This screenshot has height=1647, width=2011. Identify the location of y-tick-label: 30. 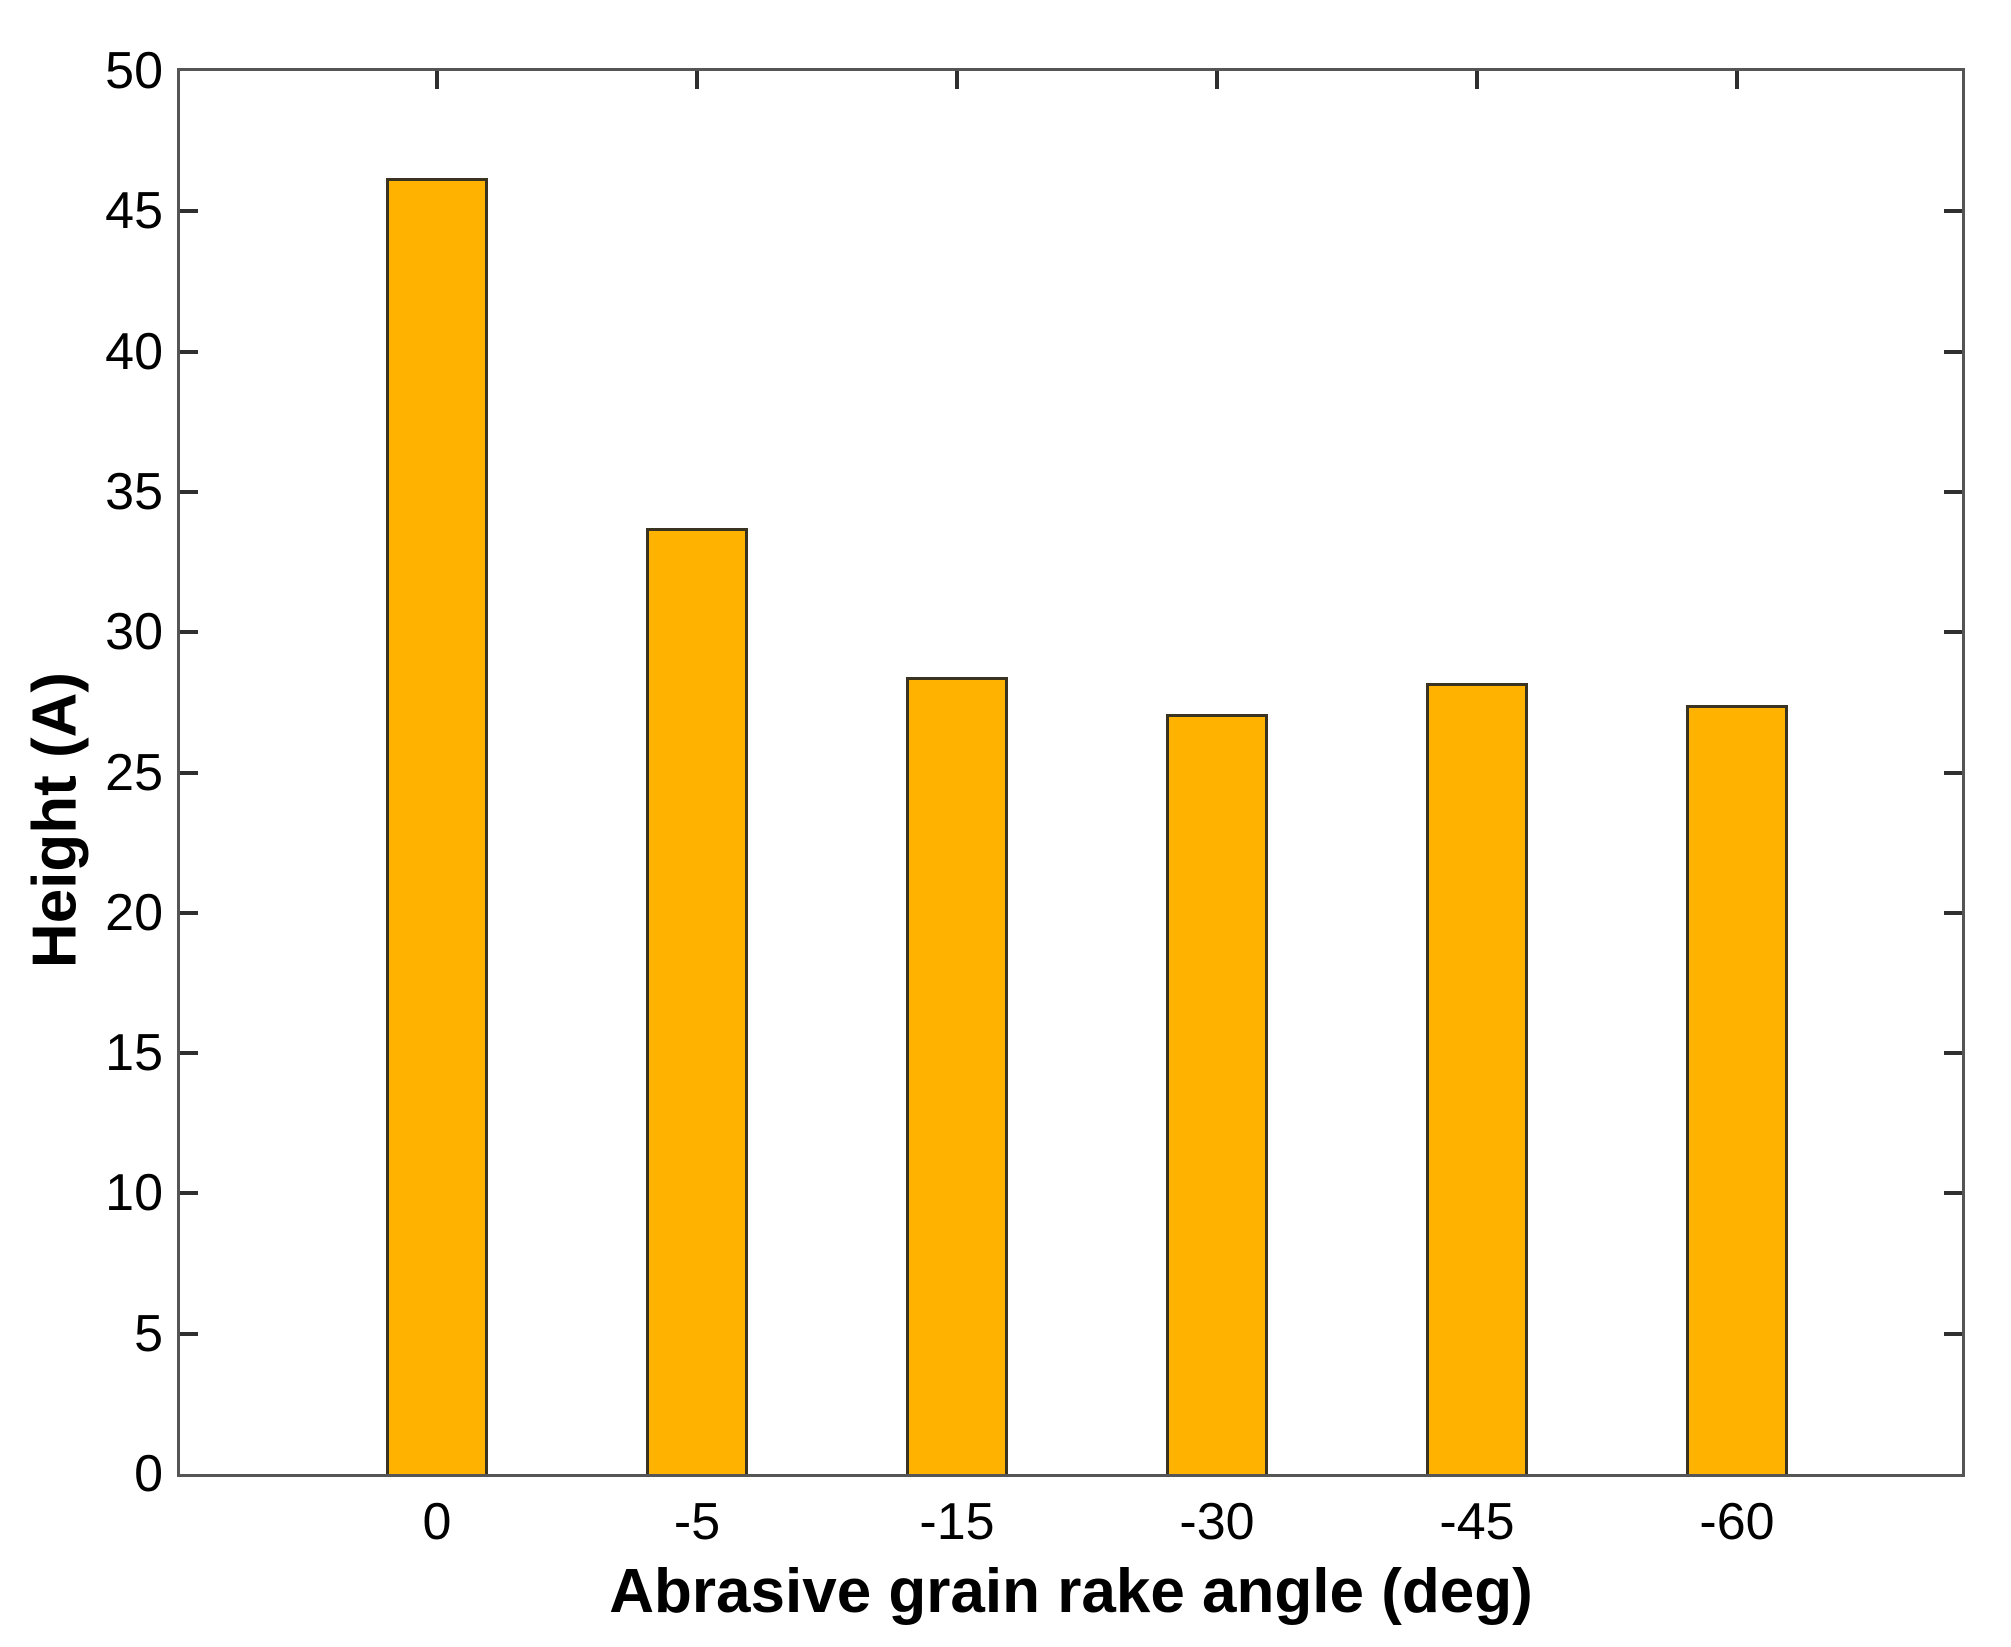
(134, 632).